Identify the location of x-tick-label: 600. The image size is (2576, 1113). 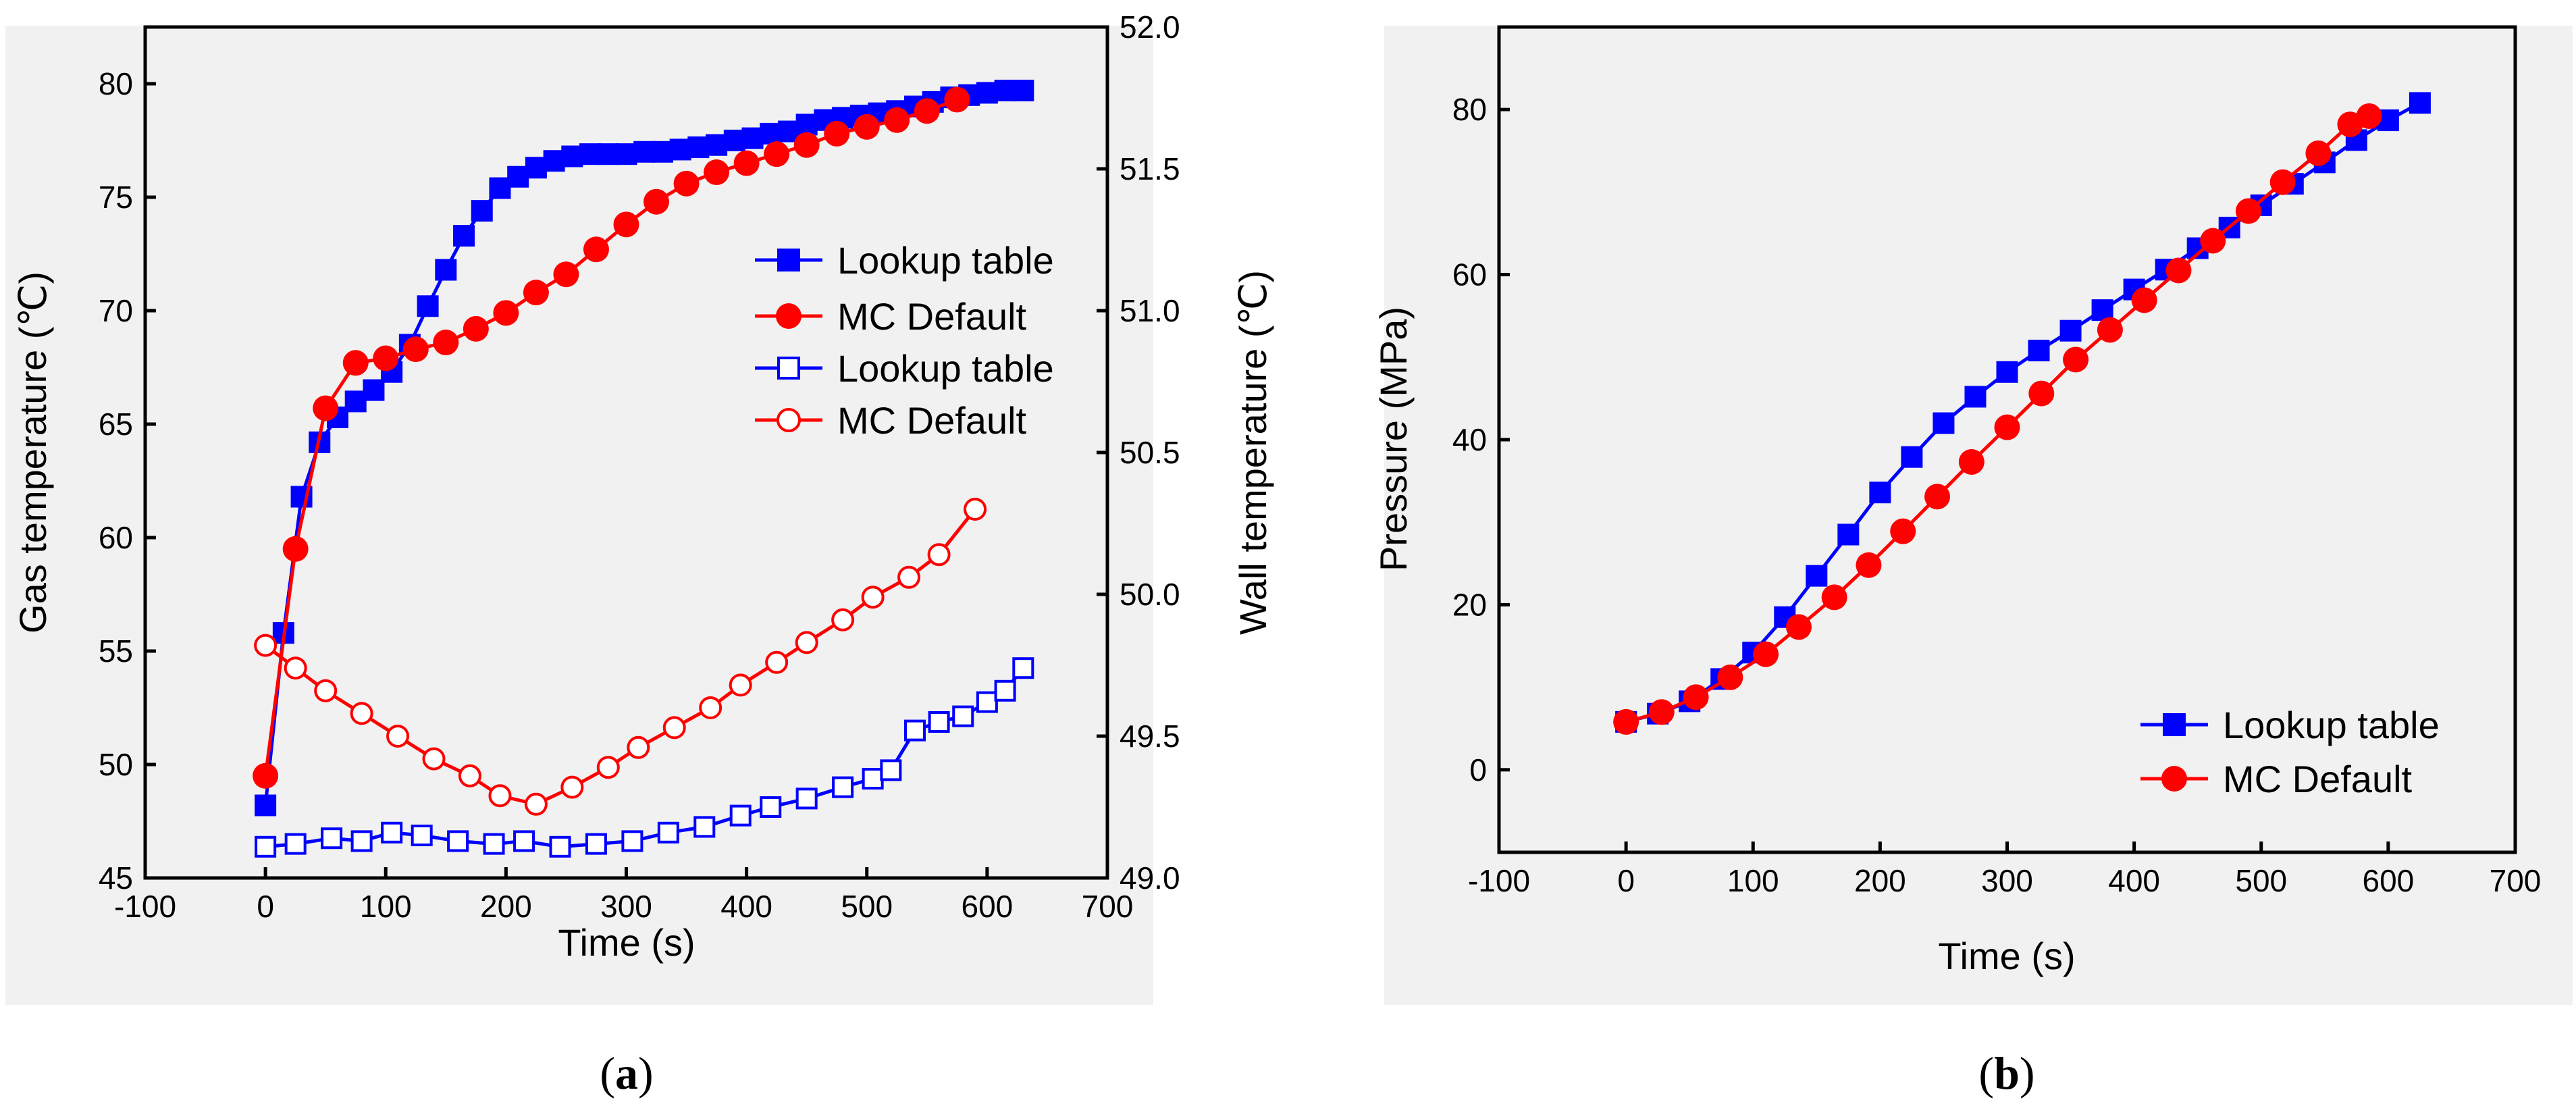
(988, 906).